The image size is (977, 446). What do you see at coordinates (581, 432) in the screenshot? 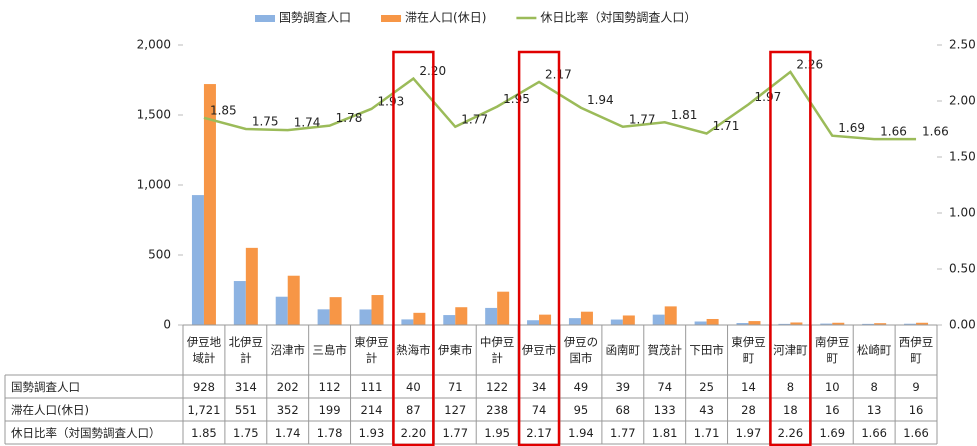
I see `table-cell: 1.94` at bounding box center [581, 432].